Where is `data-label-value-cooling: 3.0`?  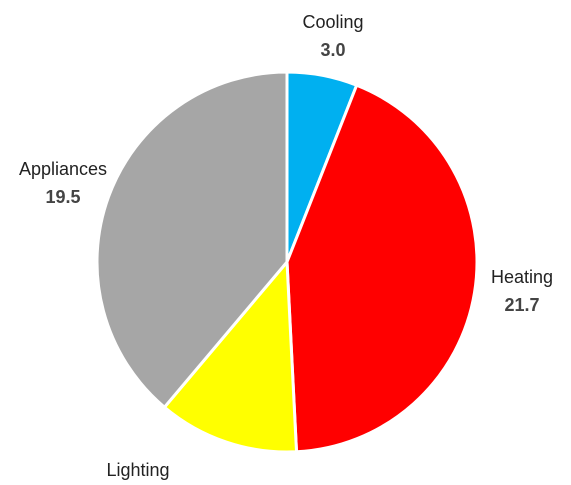
data-label-value-cooling: 3.0 is located at coordinates (332, 50).